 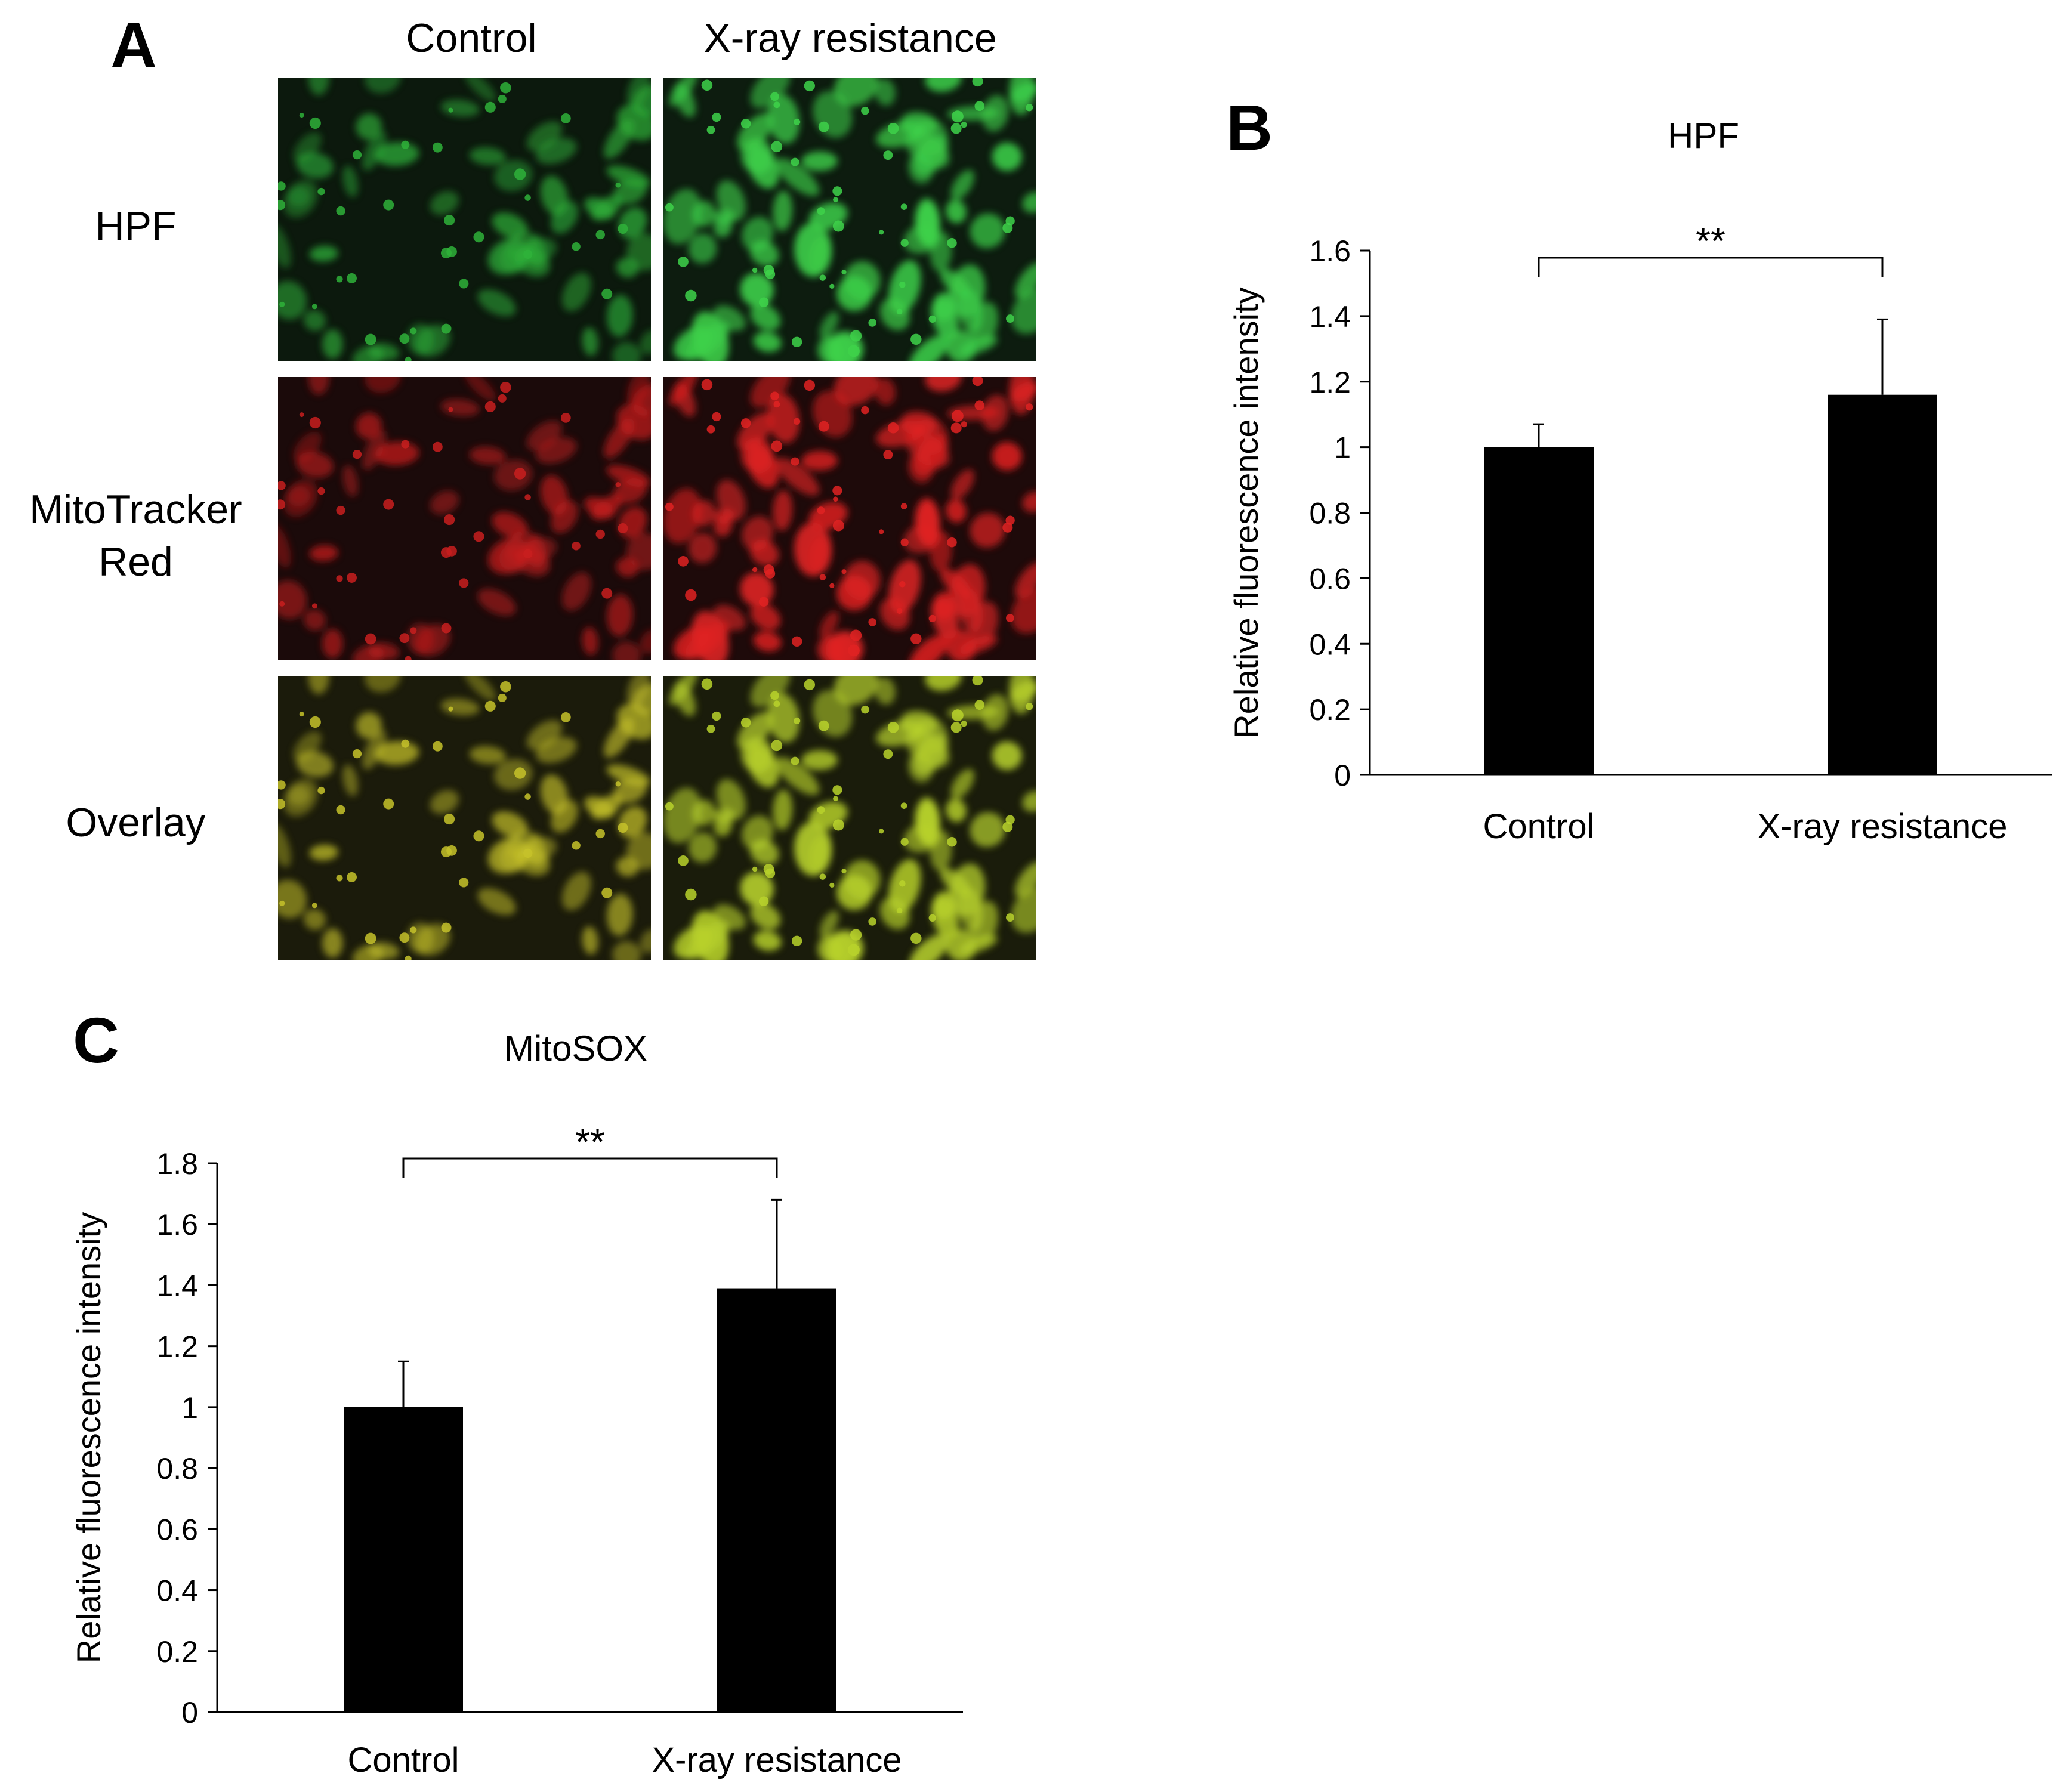 I want to click on panel-b-letter: B, so click(x=1249, y=127).